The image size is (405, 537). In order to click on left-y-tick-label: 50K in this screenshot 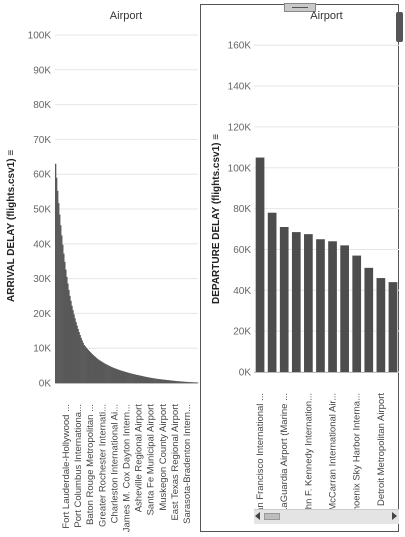, I will do `click(42, 210)`.